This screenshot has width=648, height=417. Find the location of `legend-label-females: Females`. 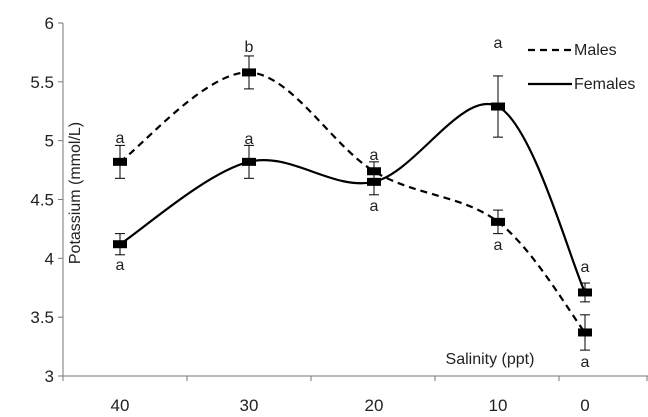

legend-label-females: Females is located at coordinates (604, 84).